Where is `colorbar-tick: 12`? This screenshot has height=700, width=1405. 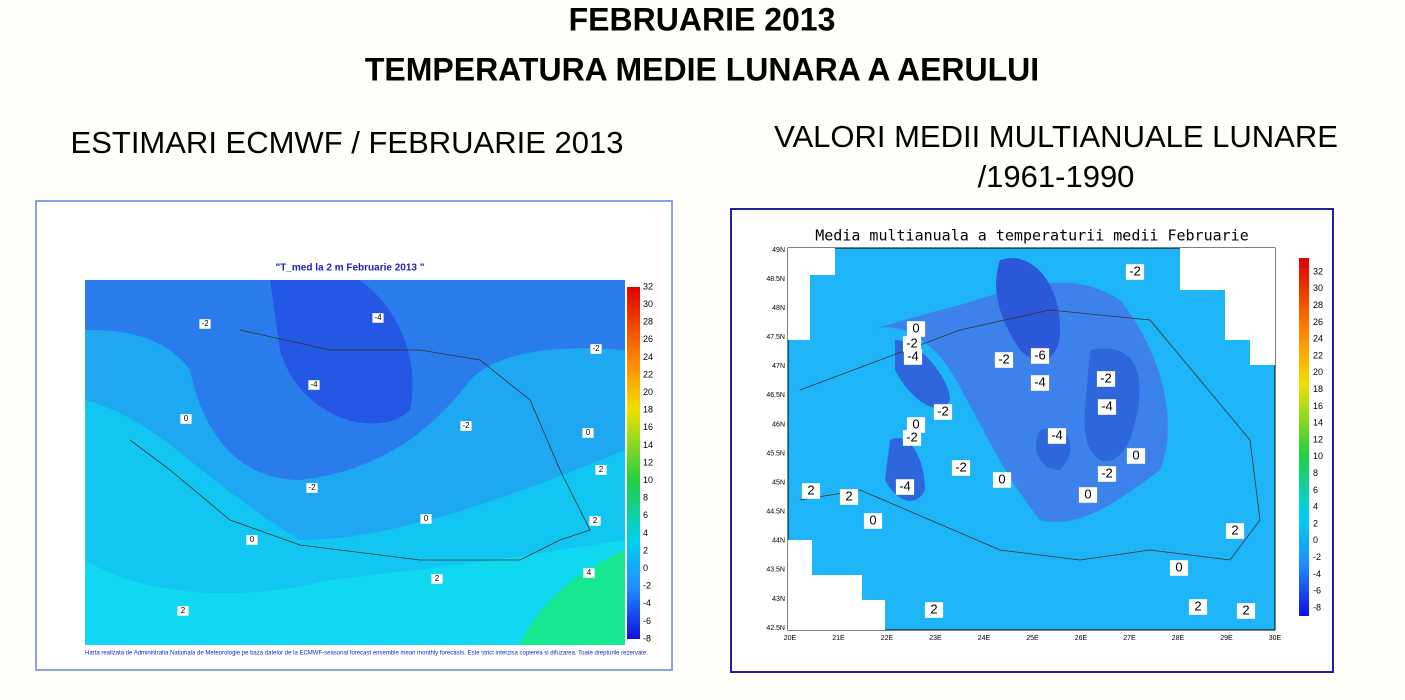
colorbar-tick: 12 is located at coordinates (1318, 439).